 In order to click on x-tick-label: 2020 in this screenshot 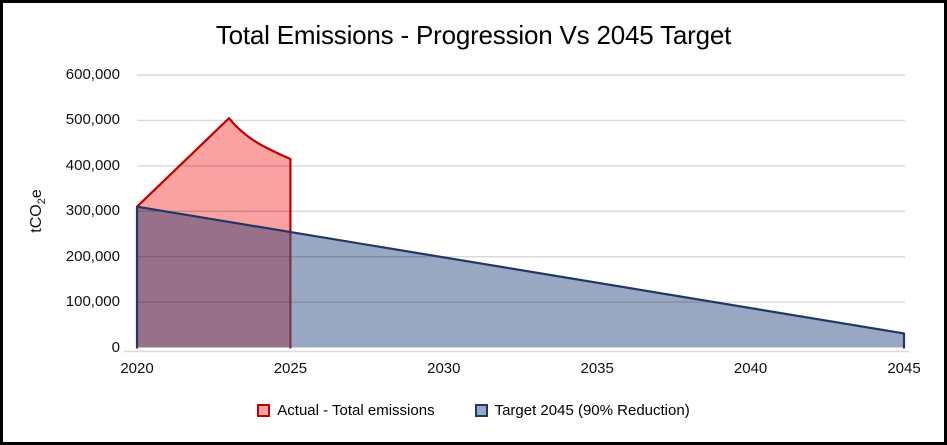, I will do `click(137, 368)`.